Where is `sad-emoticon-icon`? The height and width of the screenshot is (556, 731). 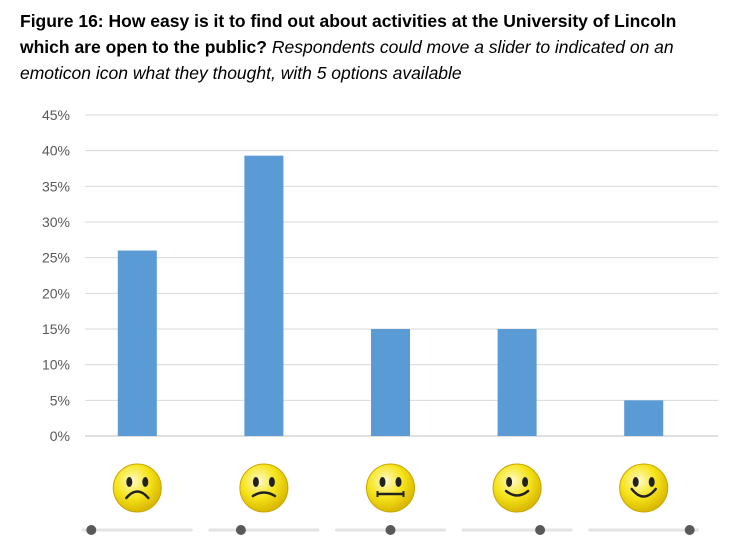
sad-emoticon-icon is located at coordinates (264, 488).